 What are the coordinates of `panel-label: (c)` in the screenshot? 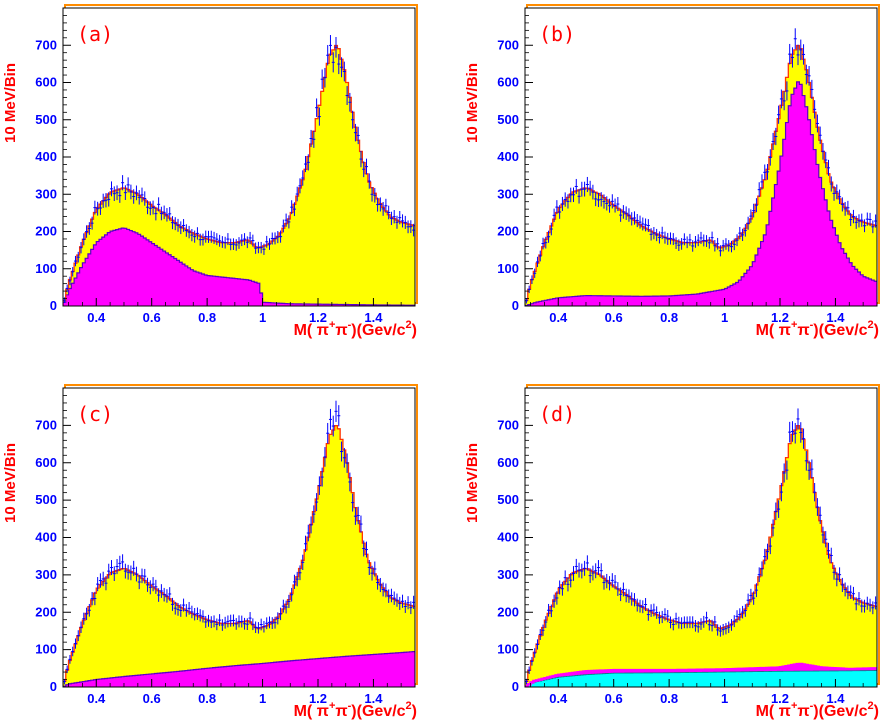 It's located at (95, 414).